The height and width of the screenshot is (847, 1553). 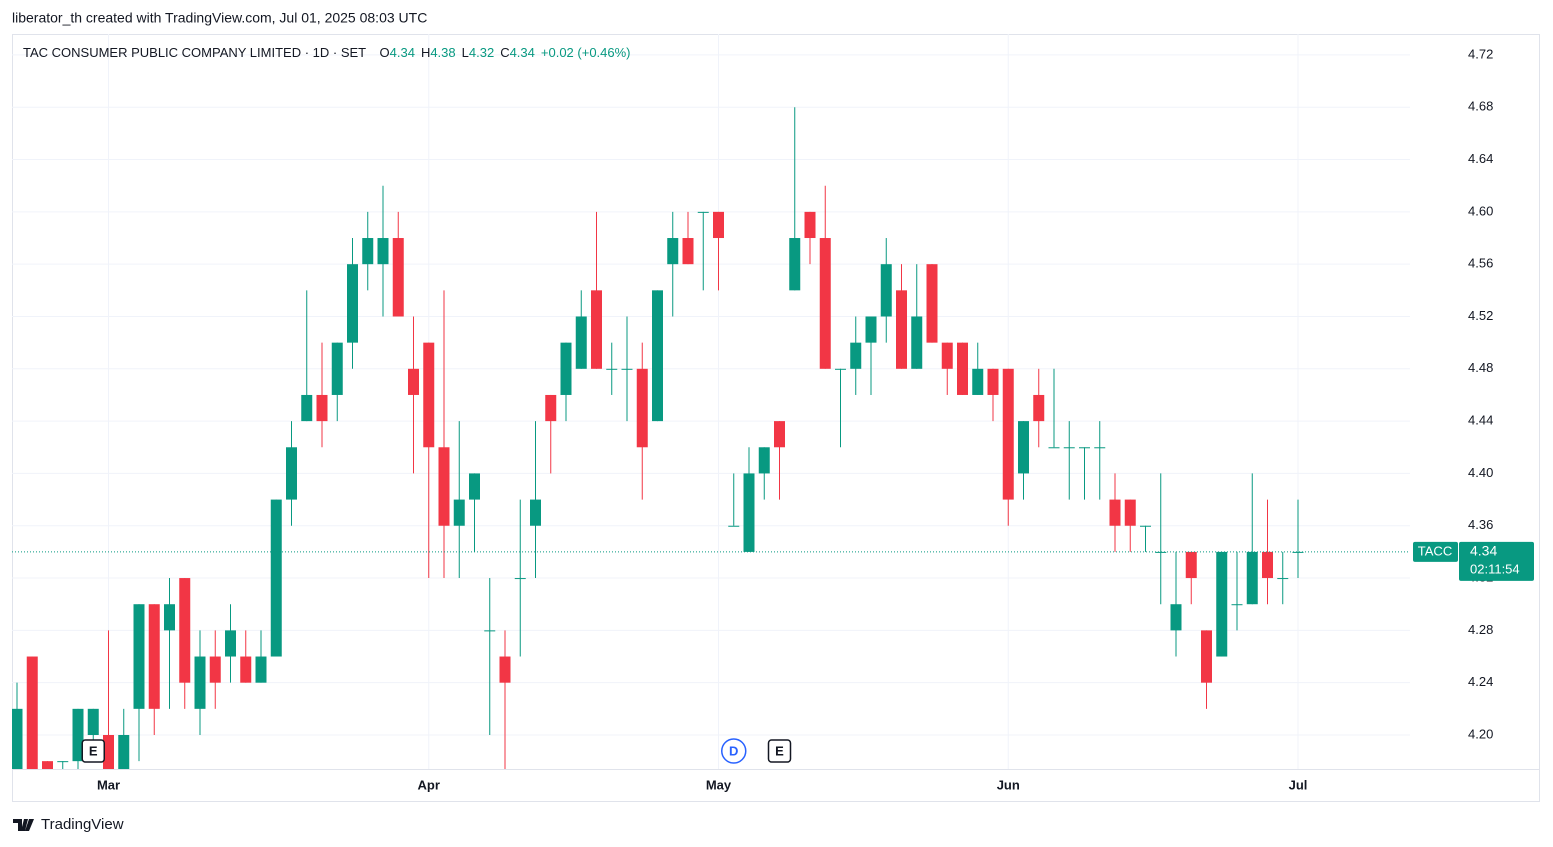 I want to click on ohlc-value: 4.38, so click(x=442, y=52).